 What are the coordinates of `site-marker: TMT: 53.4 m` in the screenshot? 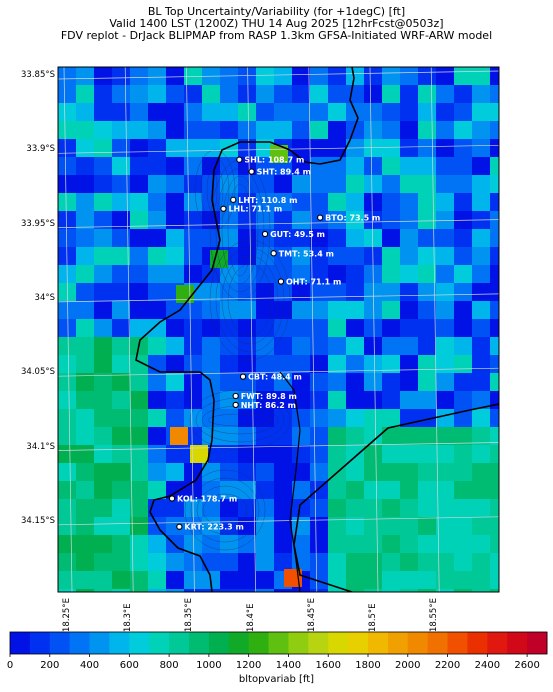 It's located at (302, 253).